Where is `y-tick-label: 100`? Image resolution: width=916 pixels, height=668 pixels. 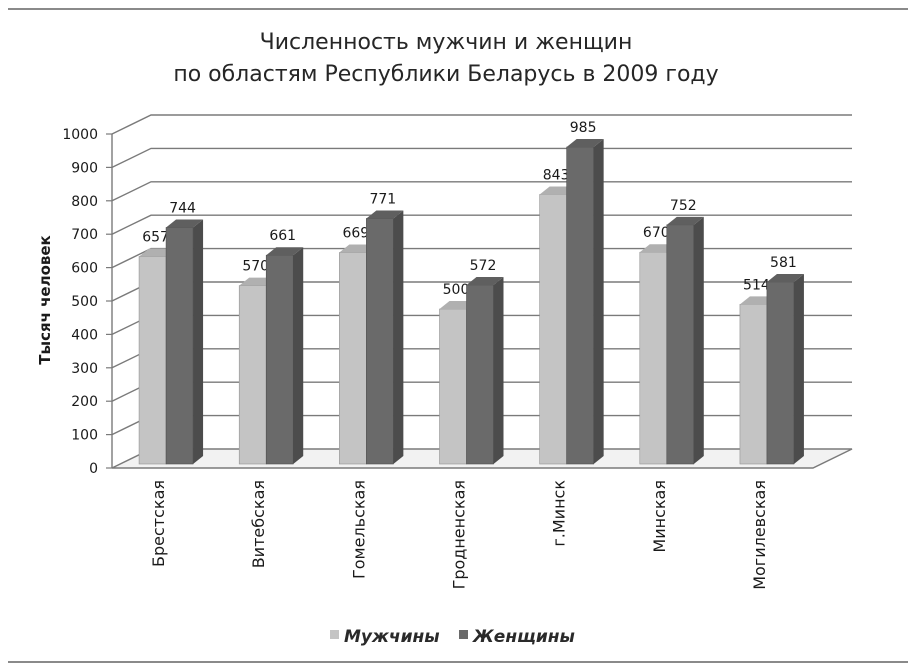 y-tick-label: 100 is located at coordinates (84, 436).